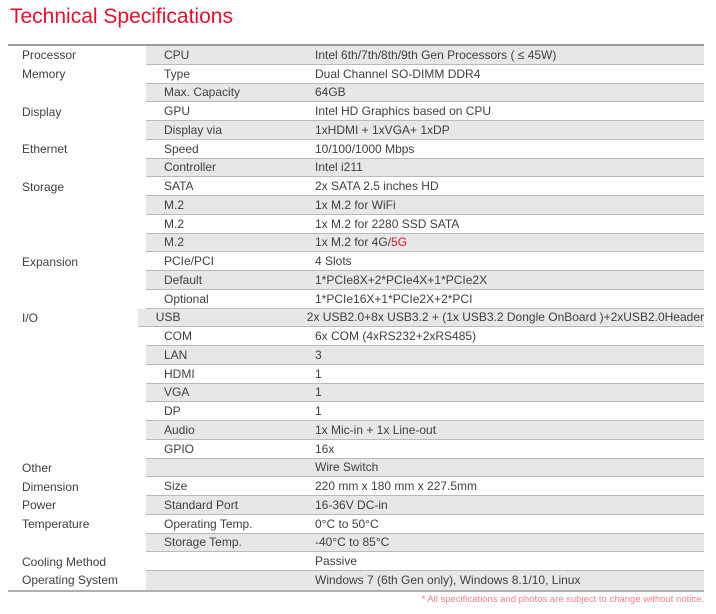 The height and width of the screenshot is (614, 716). I want to click on category-cell: Power, so click(77, 505).